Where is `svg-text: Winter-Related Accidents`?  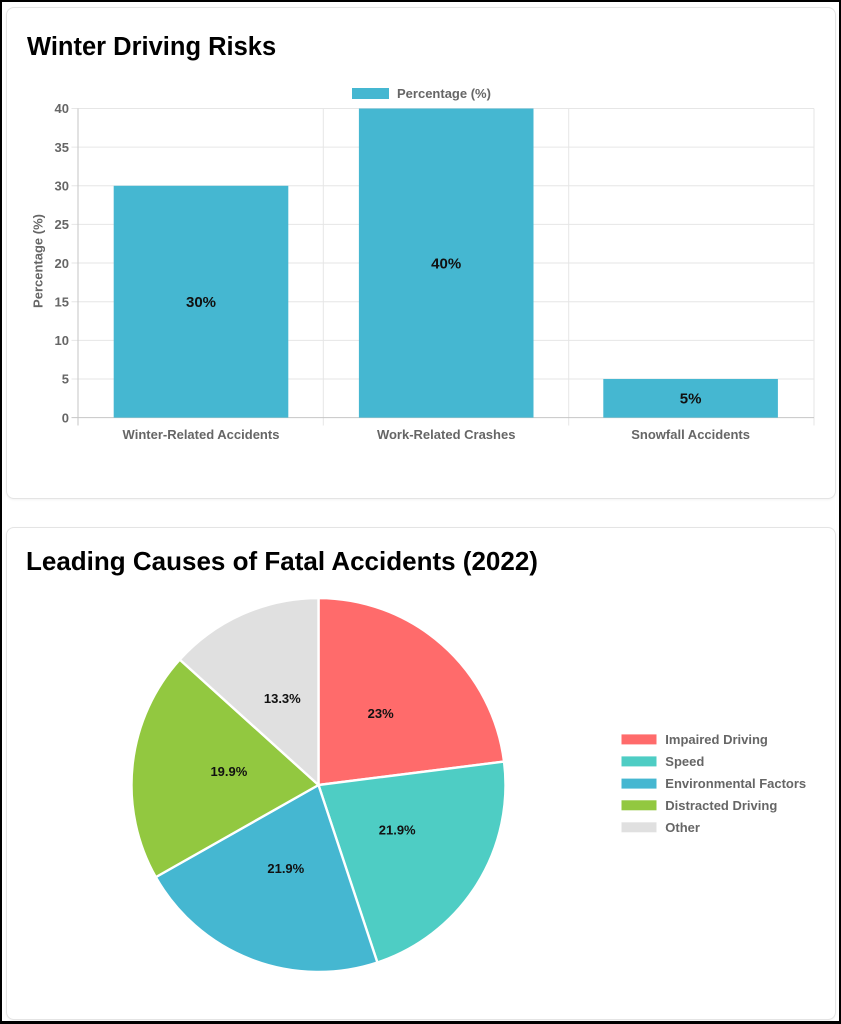
svg-text: Winter-Related Accidents is located at coordinates (201, 434).